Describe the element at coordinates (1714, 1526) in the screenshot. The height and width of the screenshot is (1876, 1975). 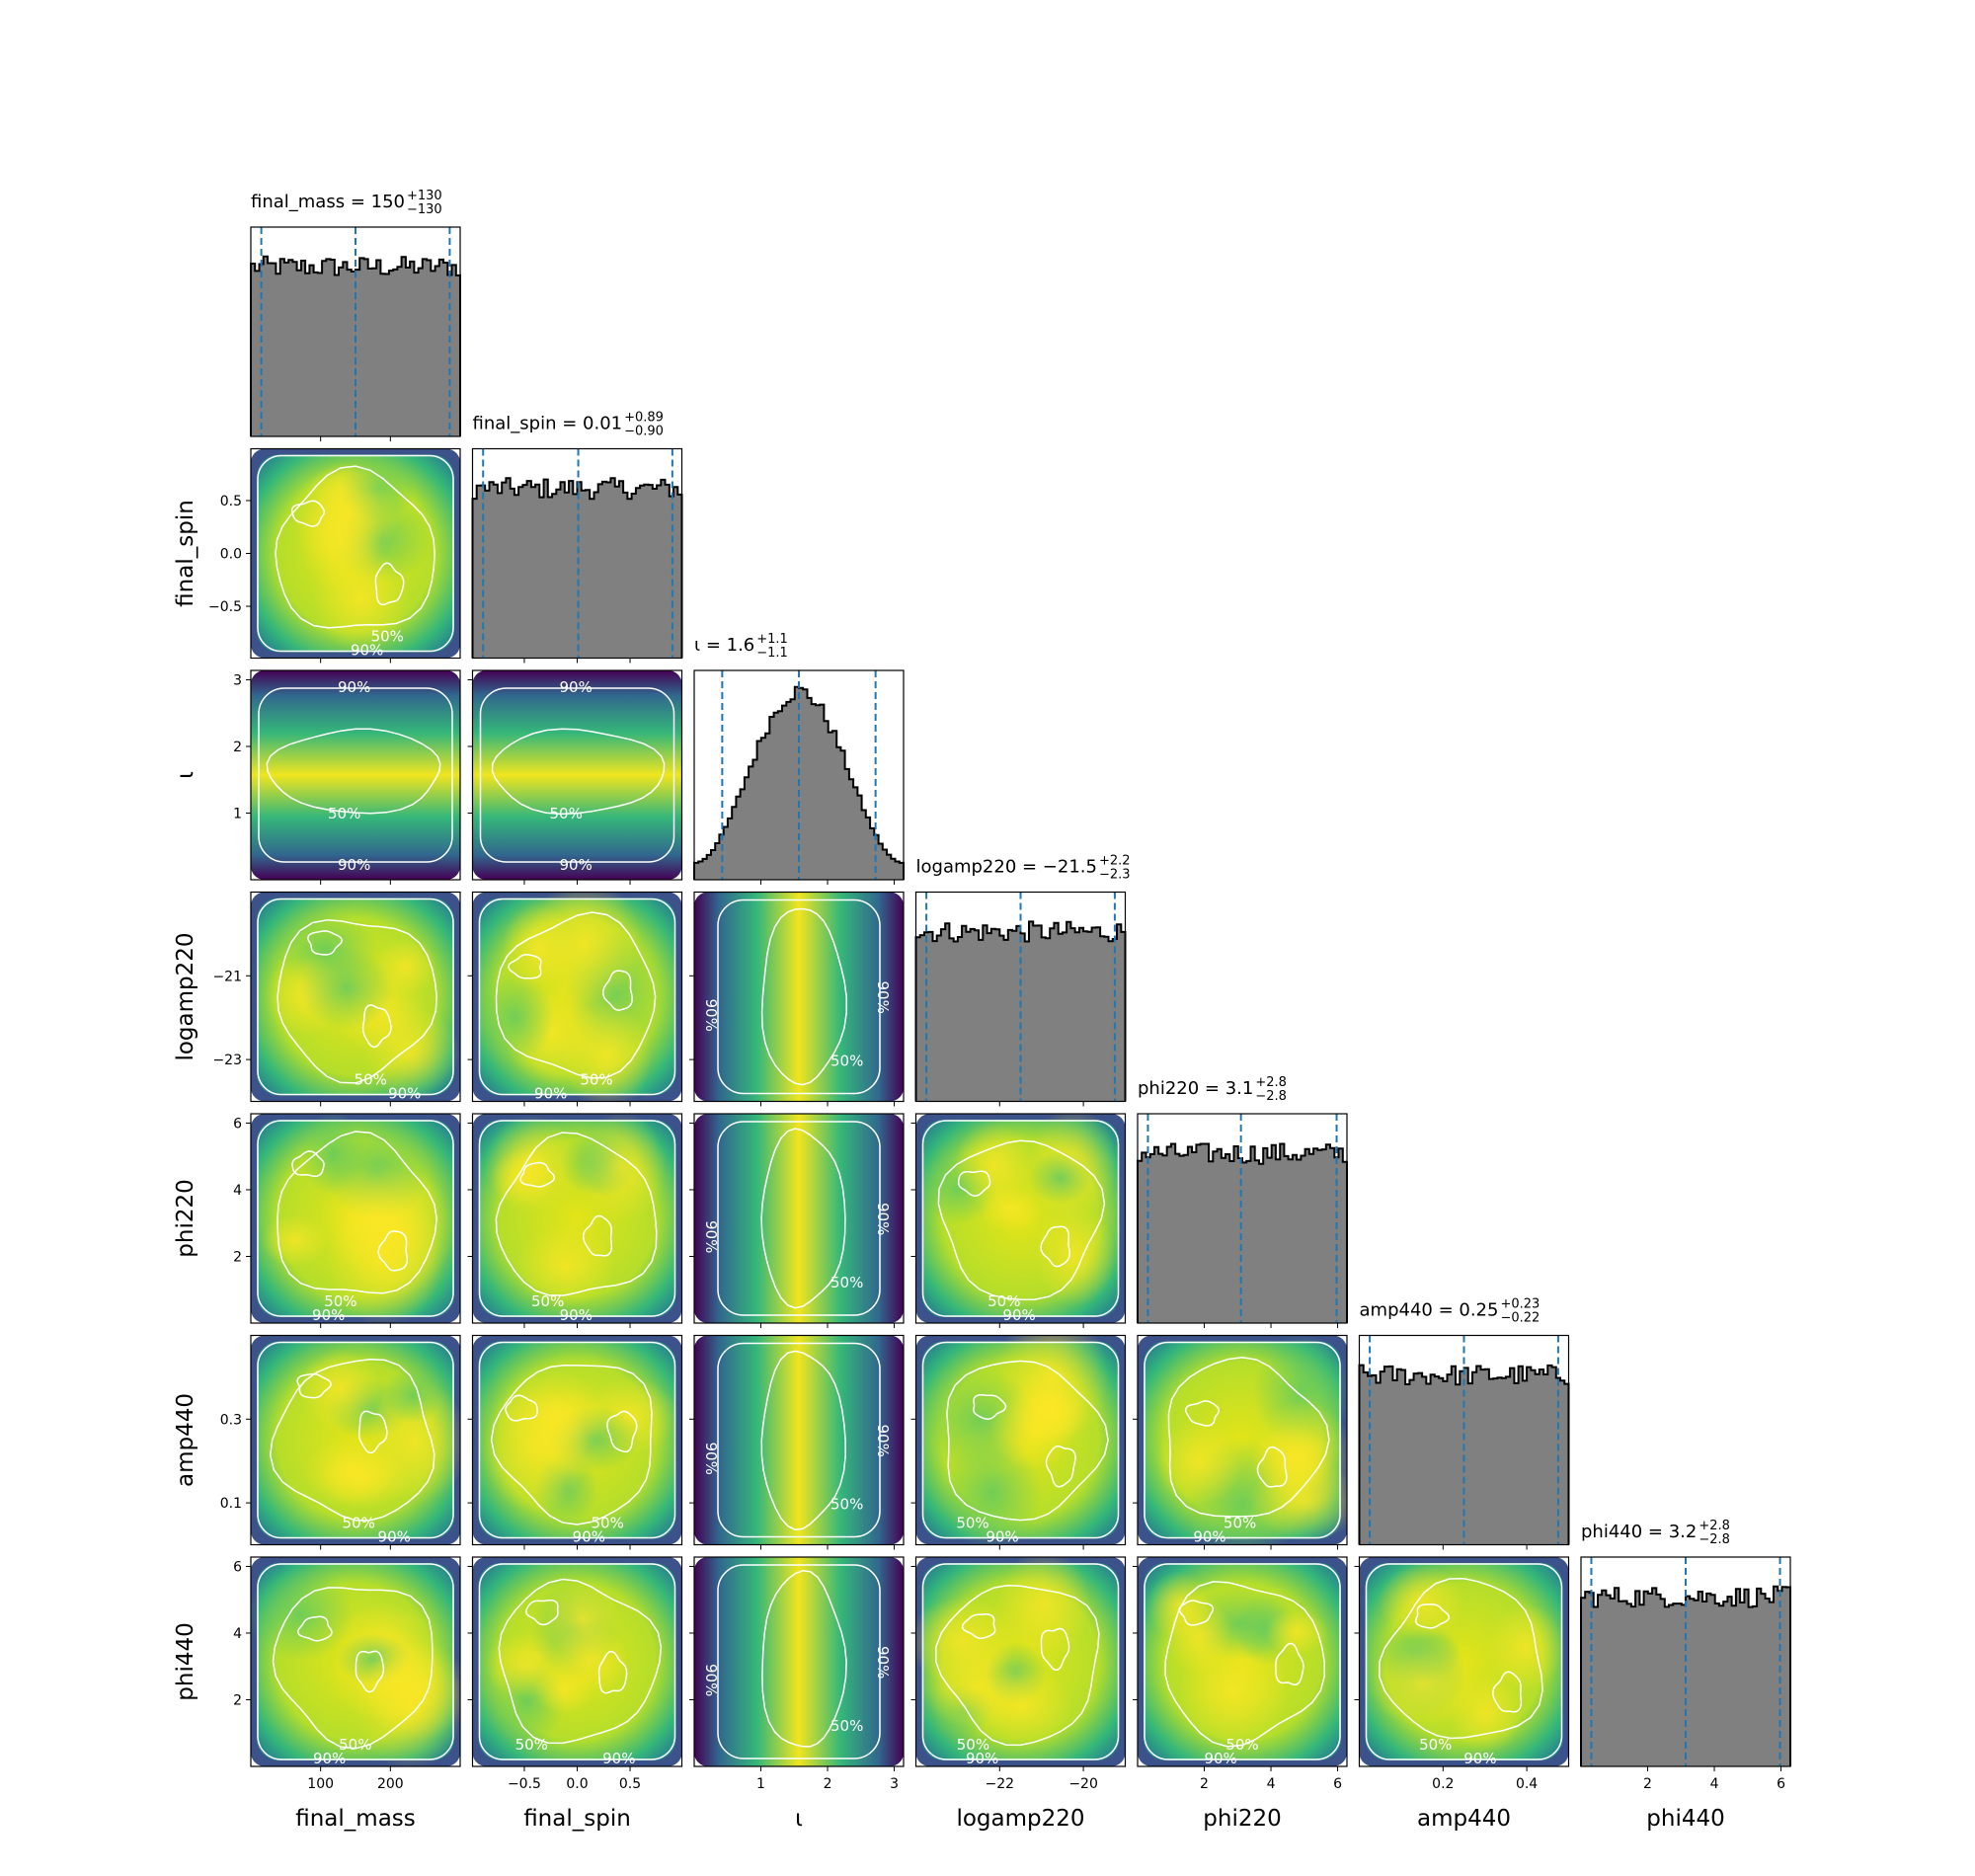
I see `title-sup: +2.8` at that location.